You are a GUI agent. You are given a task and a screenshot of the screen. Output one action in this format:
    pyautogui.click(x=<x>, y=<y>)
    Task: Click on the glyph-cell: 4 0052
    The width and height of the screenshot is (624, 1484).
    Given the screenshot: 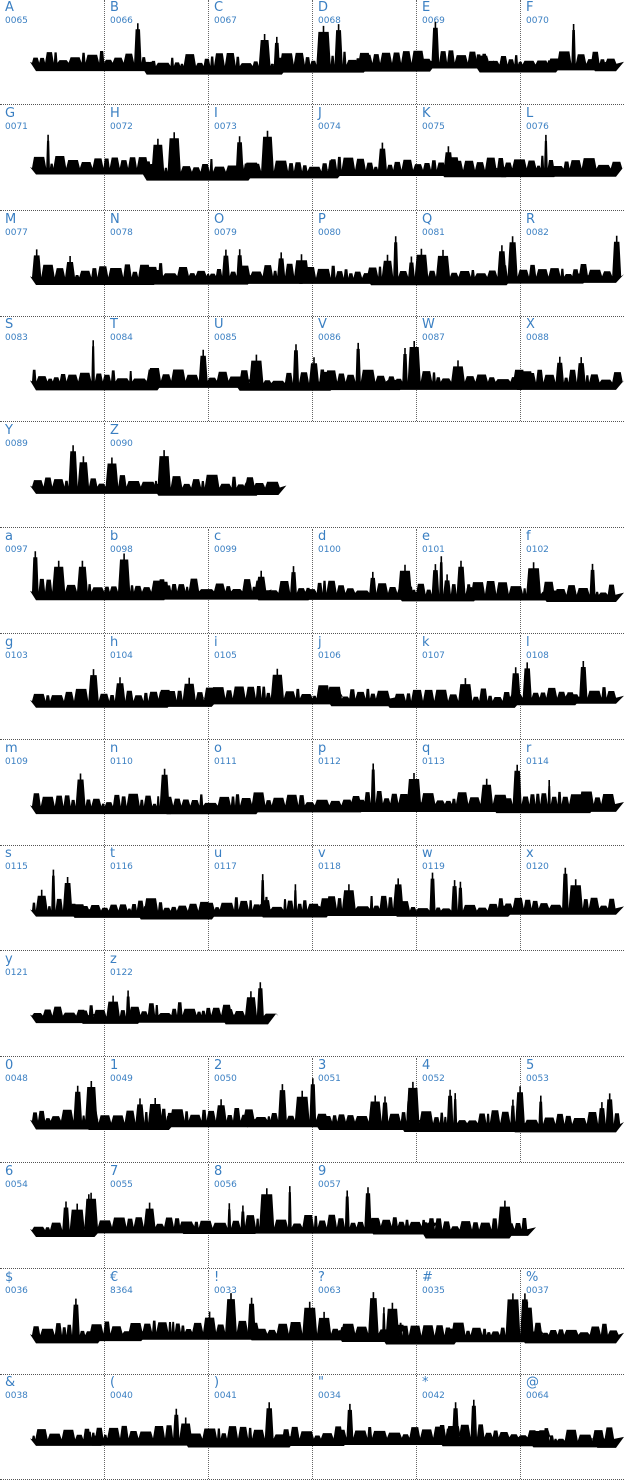 What is the action you would take?
    pyautogui.click(x=468, y=1110)
    